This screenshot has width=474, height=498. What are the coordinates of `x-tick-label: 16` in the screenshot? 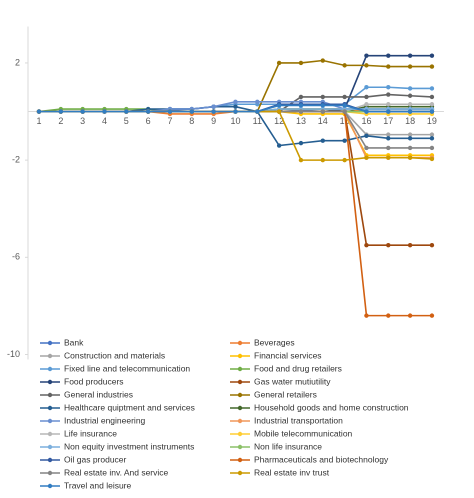 It's located at (366, 121).